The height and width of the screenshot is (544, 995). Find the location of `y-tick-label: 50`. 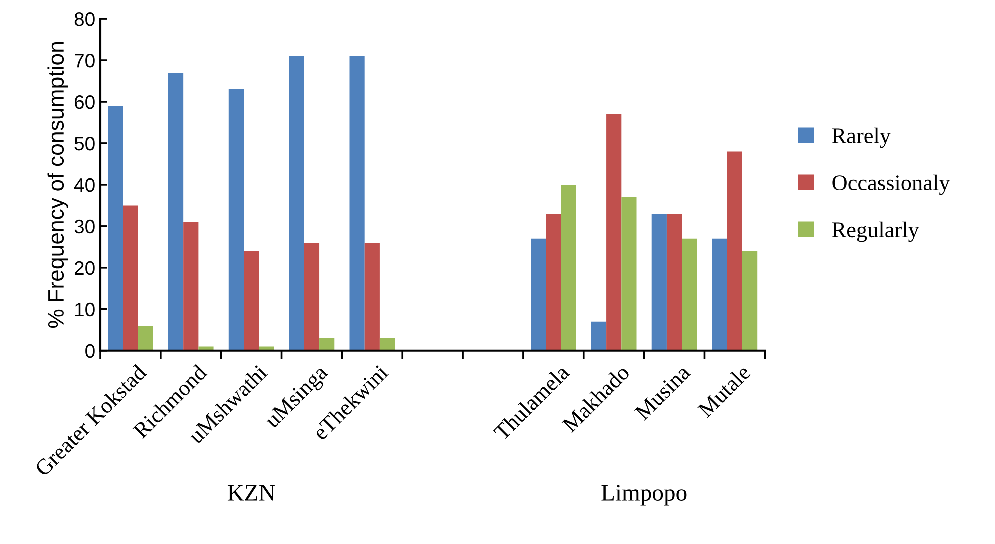

y-tick-label: 50 is located at coordinates (84, 143).